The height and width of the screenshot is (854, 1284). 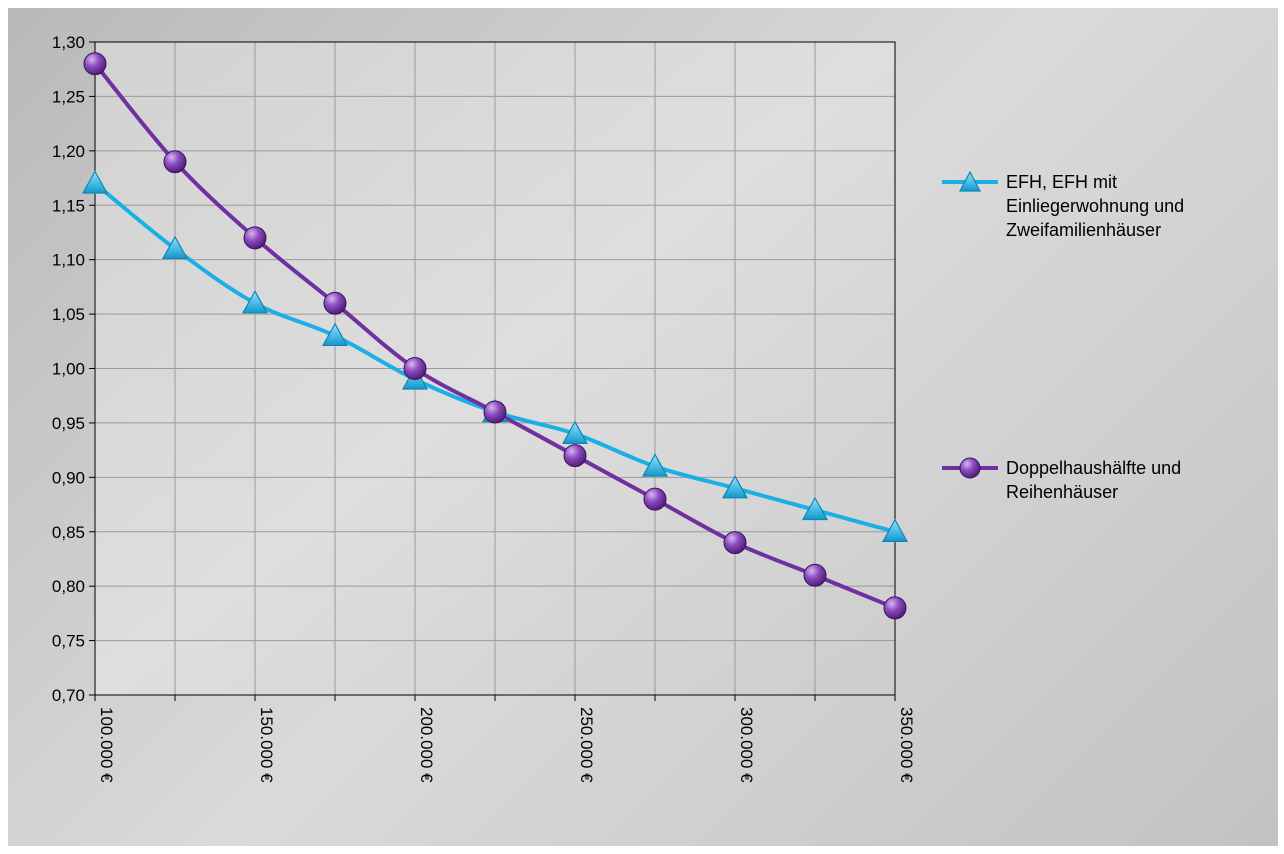 I want to click on y-tick-label: 0,70, so click(x=68, y=695).